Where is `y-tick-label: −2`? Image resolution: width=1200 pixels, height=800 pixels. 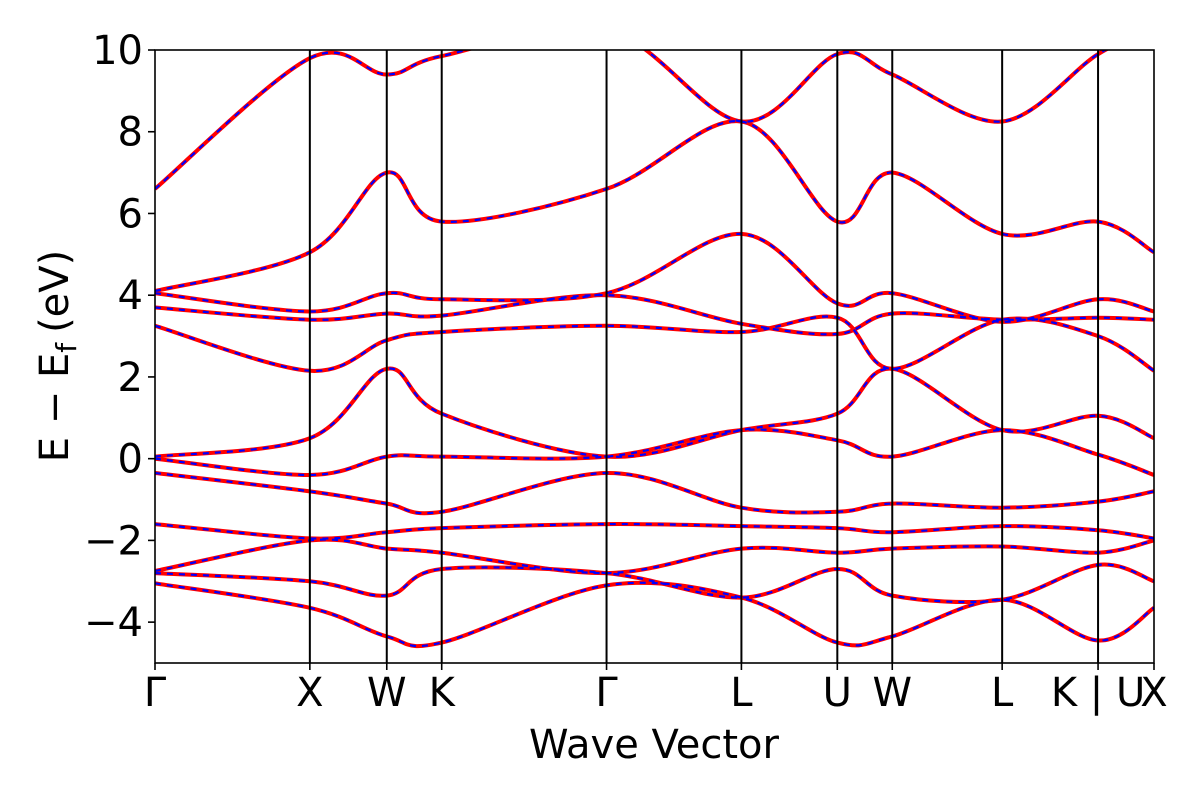
y-tick-label: −2 is located at coordinates (113, 541).